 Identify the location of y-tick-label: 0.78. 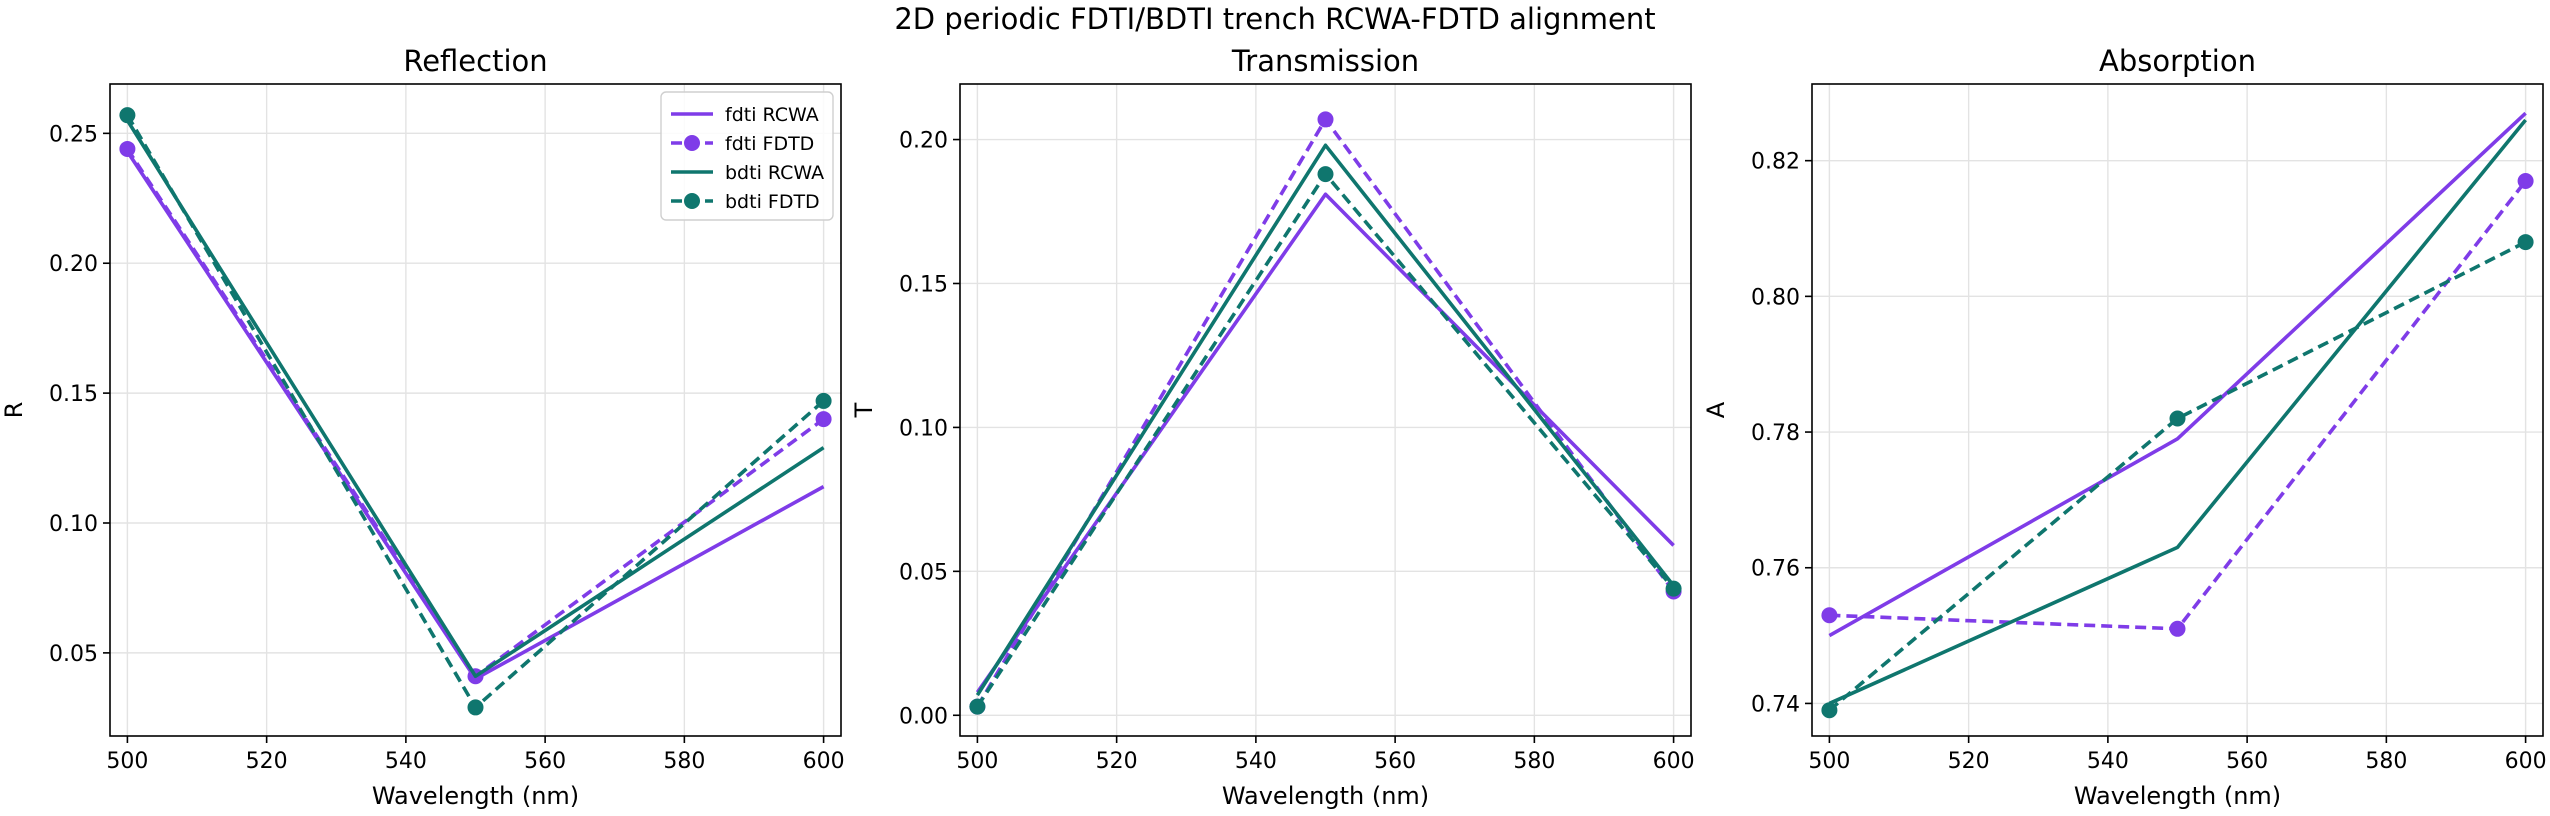
(1775, 433).